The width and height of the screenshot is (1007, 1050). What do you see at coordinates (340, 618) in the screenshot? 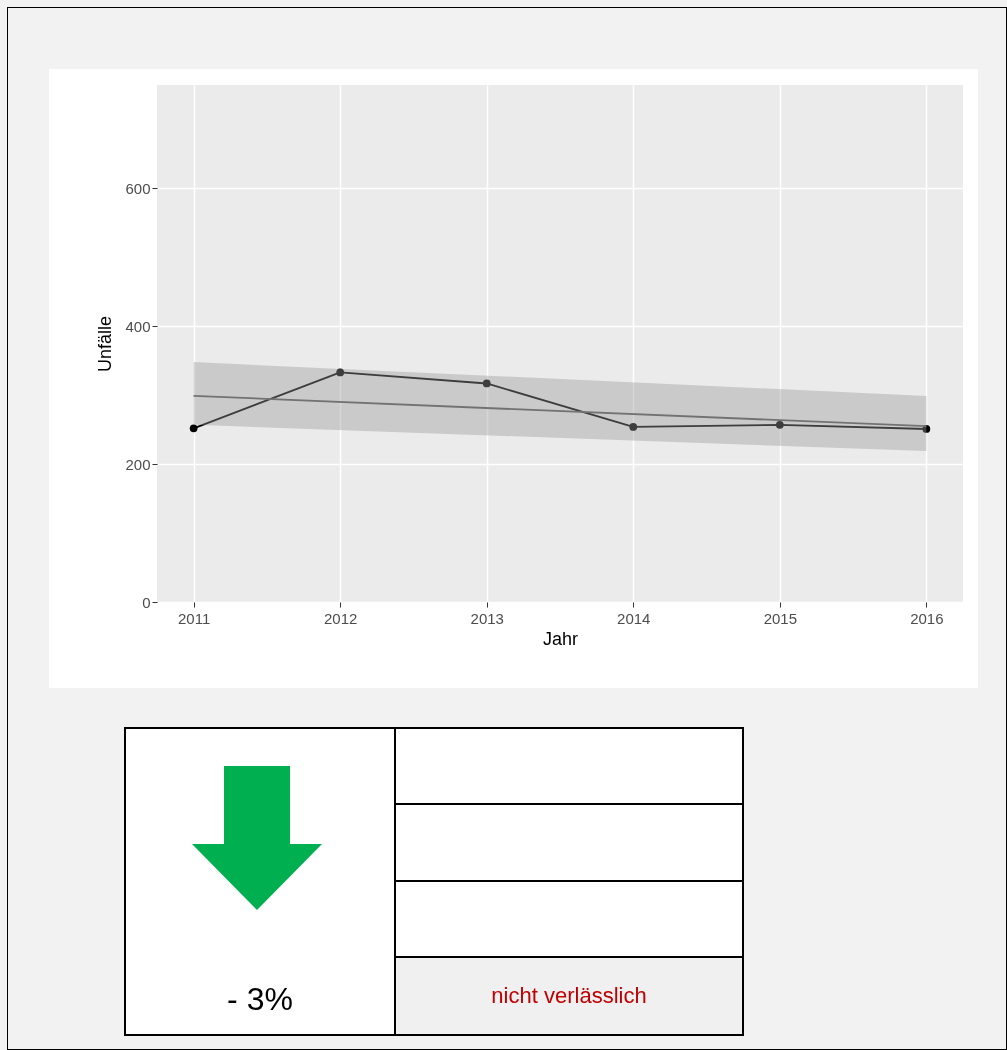
I see `x-tick-label: 2012` at bounding box center [340, 618].